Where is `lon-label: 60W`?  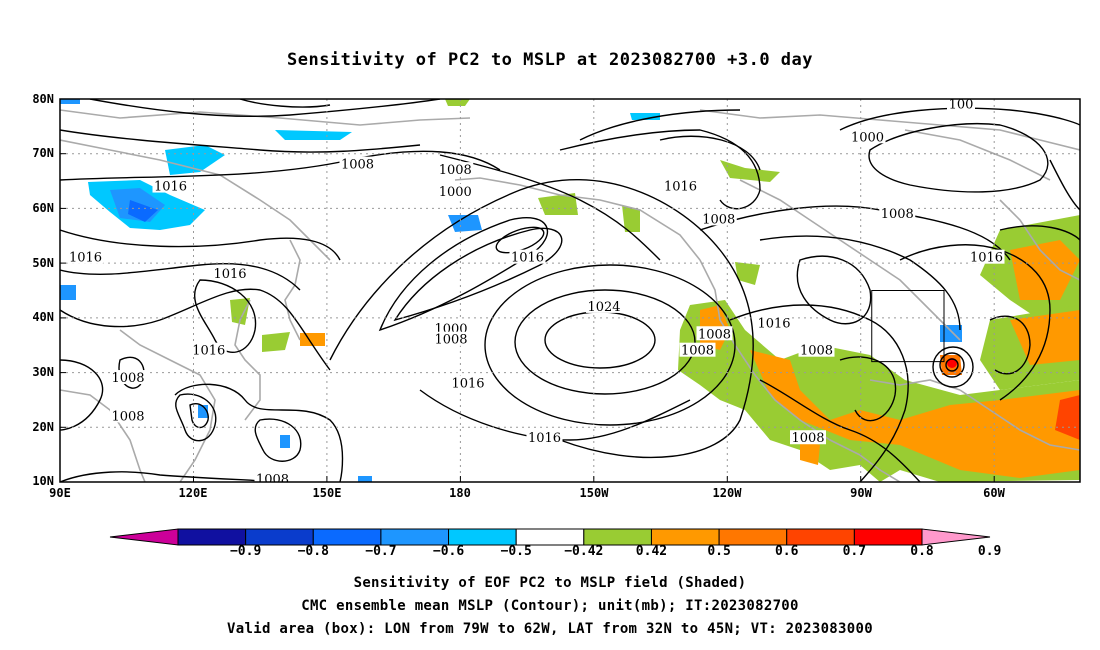 lon-label: 60W is located at coordinates (994, 493).